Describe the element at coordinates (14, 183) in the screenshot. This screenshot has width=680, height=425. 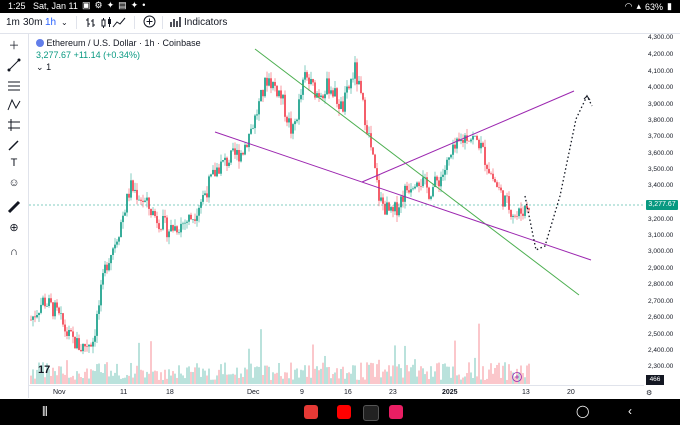
I see `emoji-tool-icon: ☺` at that location.